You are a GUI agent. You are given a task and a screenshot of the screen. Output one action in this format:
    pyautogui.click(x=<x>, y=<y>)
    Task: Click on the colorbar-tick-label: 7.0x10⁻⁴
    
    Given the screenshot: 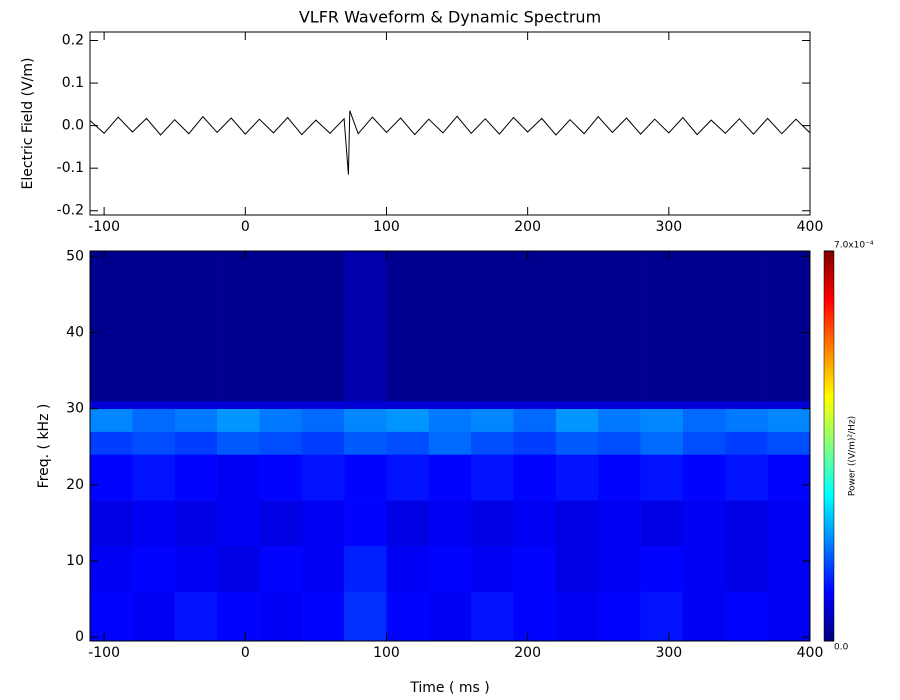 What is the action you would take?
    pyautogui.click(x=854, y=246)
    